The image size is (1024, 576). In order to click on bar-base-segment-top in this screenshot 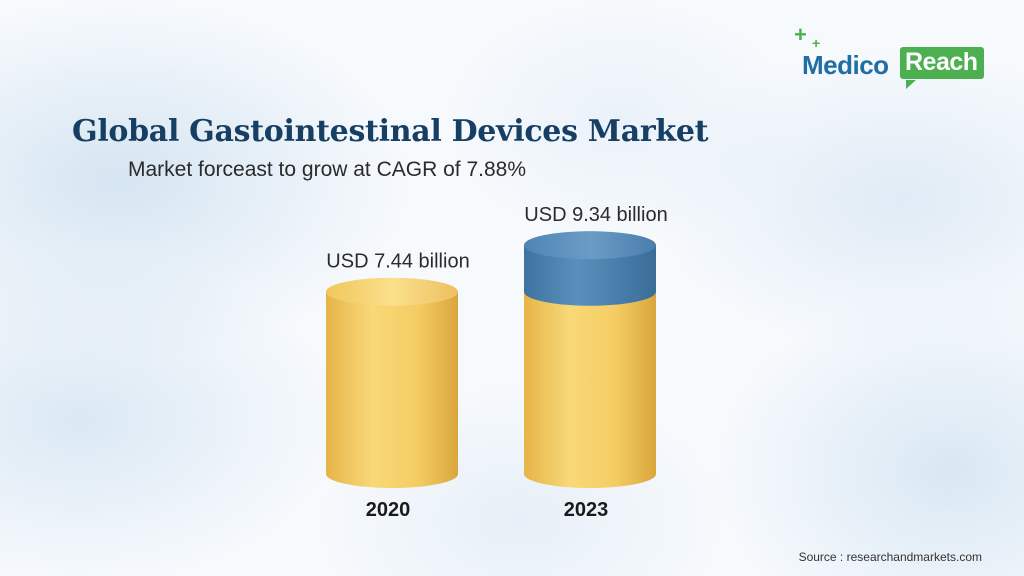, I will do `click(392, 291)`.